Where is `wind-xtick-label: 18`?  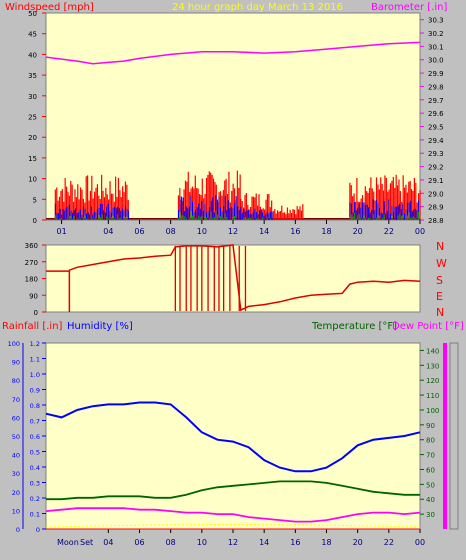 wind-xtick-label: 18 is located at coordinates (326, 231).